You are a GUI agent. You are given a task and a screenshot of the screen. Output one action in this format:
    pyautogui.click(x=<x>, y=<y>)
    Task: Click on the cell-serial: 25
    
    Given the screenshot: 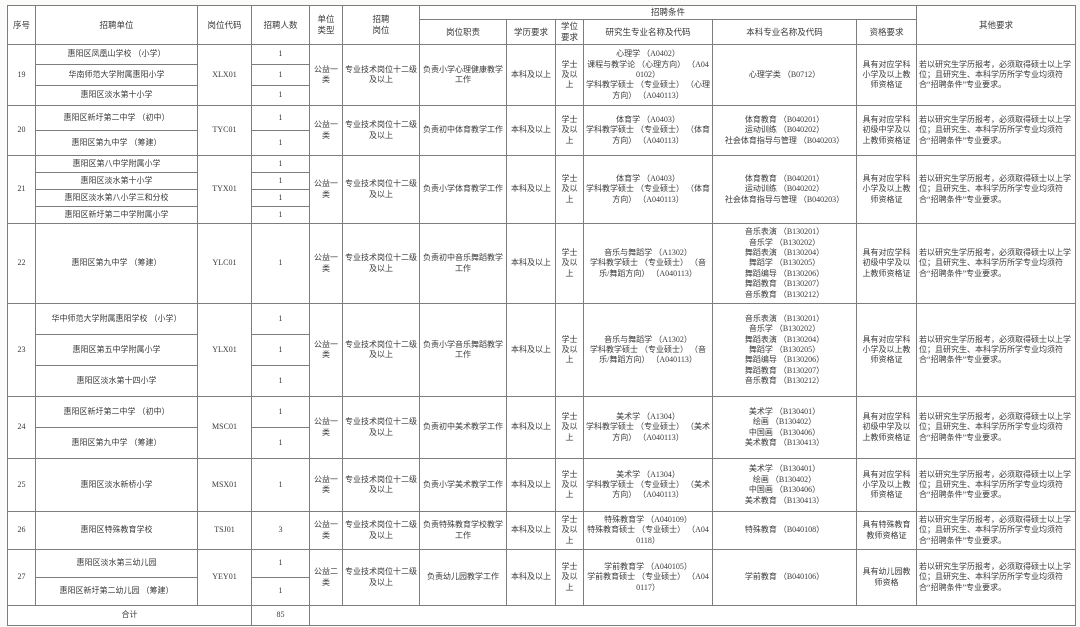 What is the action you would take?
    pyautogui.click(x=21, y=485)
    